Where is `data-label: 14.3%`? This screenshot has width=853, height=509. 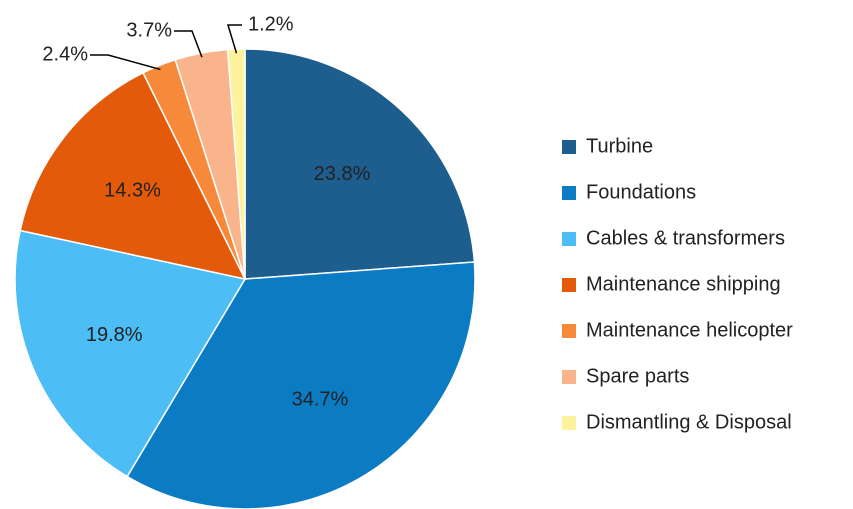
data-label: 14.3% is located at coordinates (132, 191).